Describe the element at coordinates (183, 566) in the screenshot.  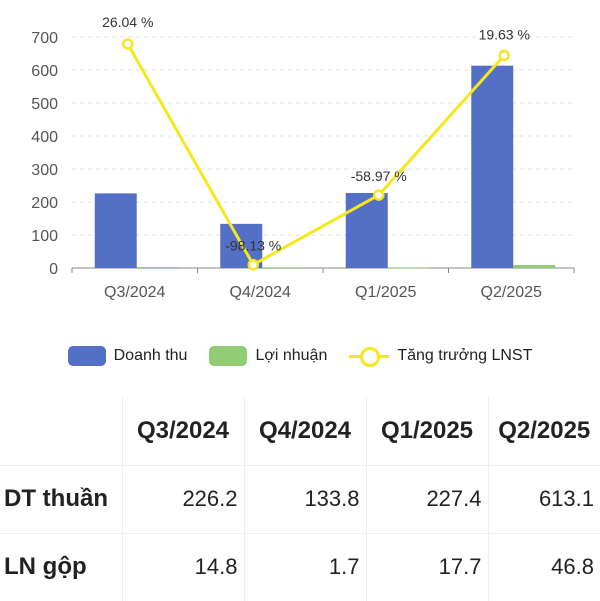
I see `table-cell: 14.8` at that location.